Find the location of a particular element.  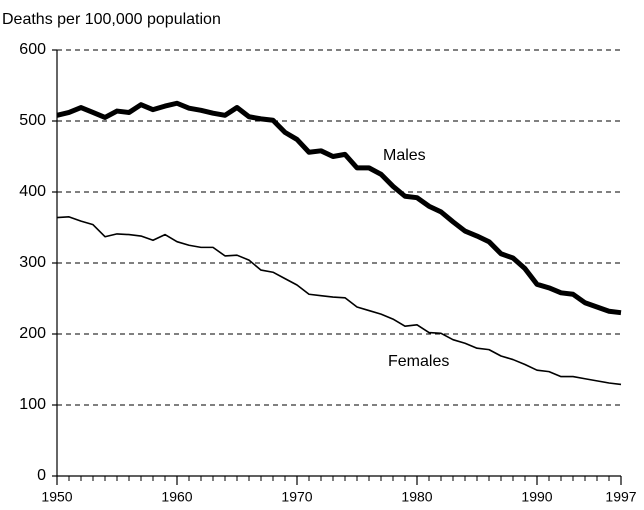

y-tick-label: 300 is located at coordinates (32, 262).